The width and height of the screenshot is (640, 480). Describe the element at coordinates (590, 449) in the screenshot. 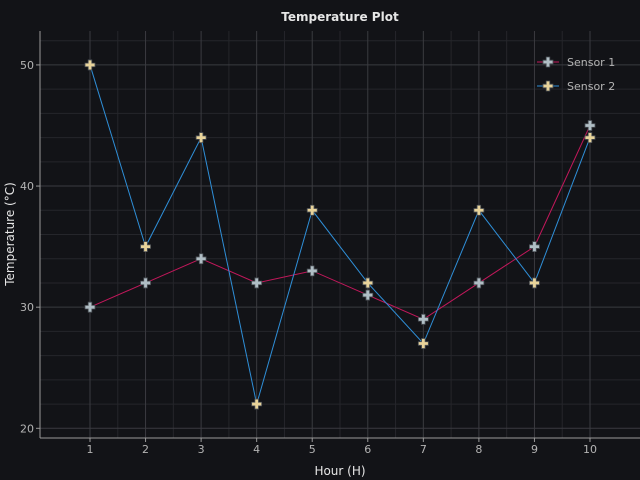

I see `x-tick-label: 10` at that location.